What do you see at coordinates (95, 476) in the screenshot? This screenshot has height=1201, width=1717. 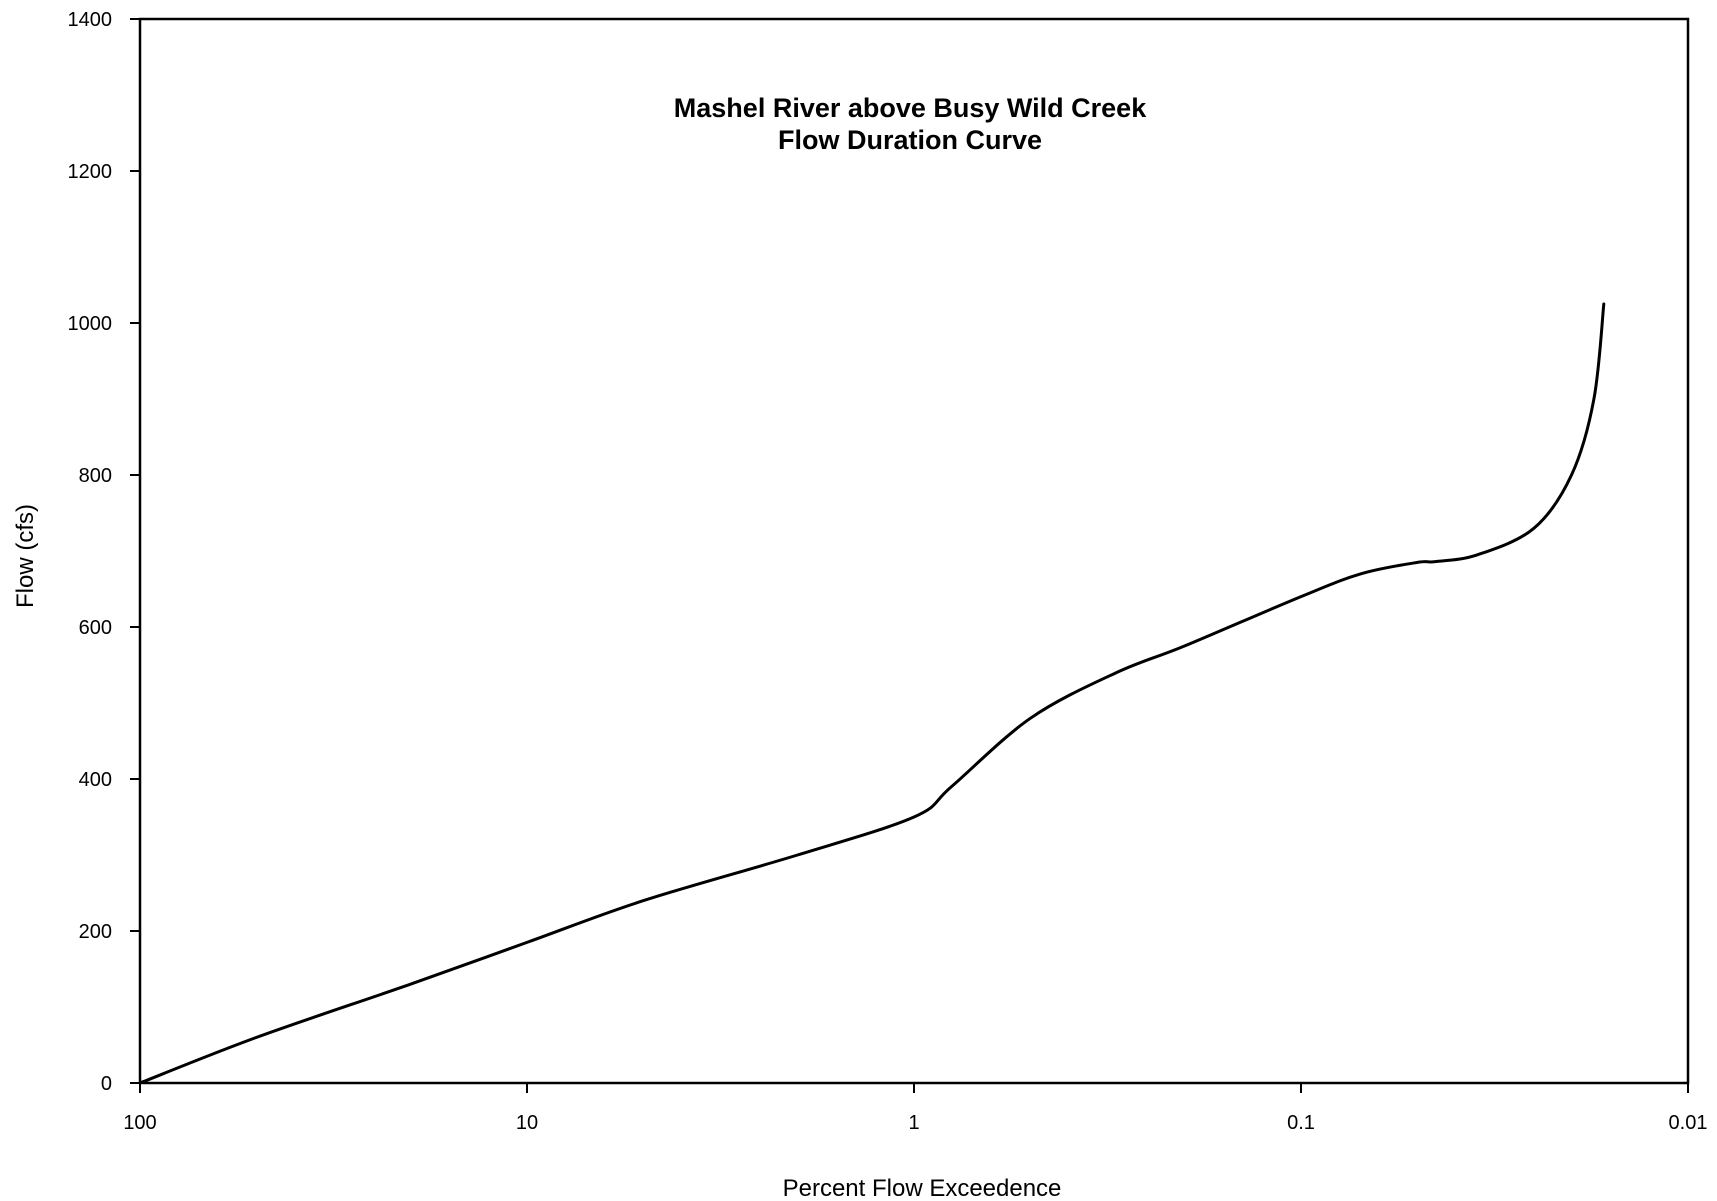 I see `y-tick-label: 800` at bounding box center [95, 476].